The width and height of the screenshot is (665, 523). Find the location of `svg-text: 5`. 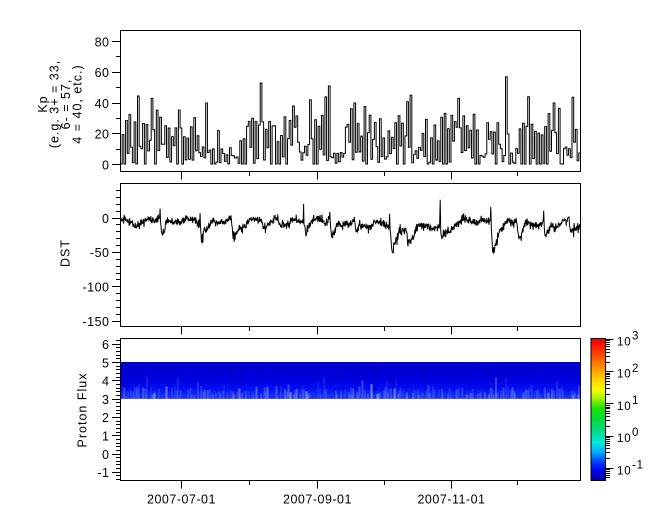

svg-text: 5 is located at coordinates (105, 363).